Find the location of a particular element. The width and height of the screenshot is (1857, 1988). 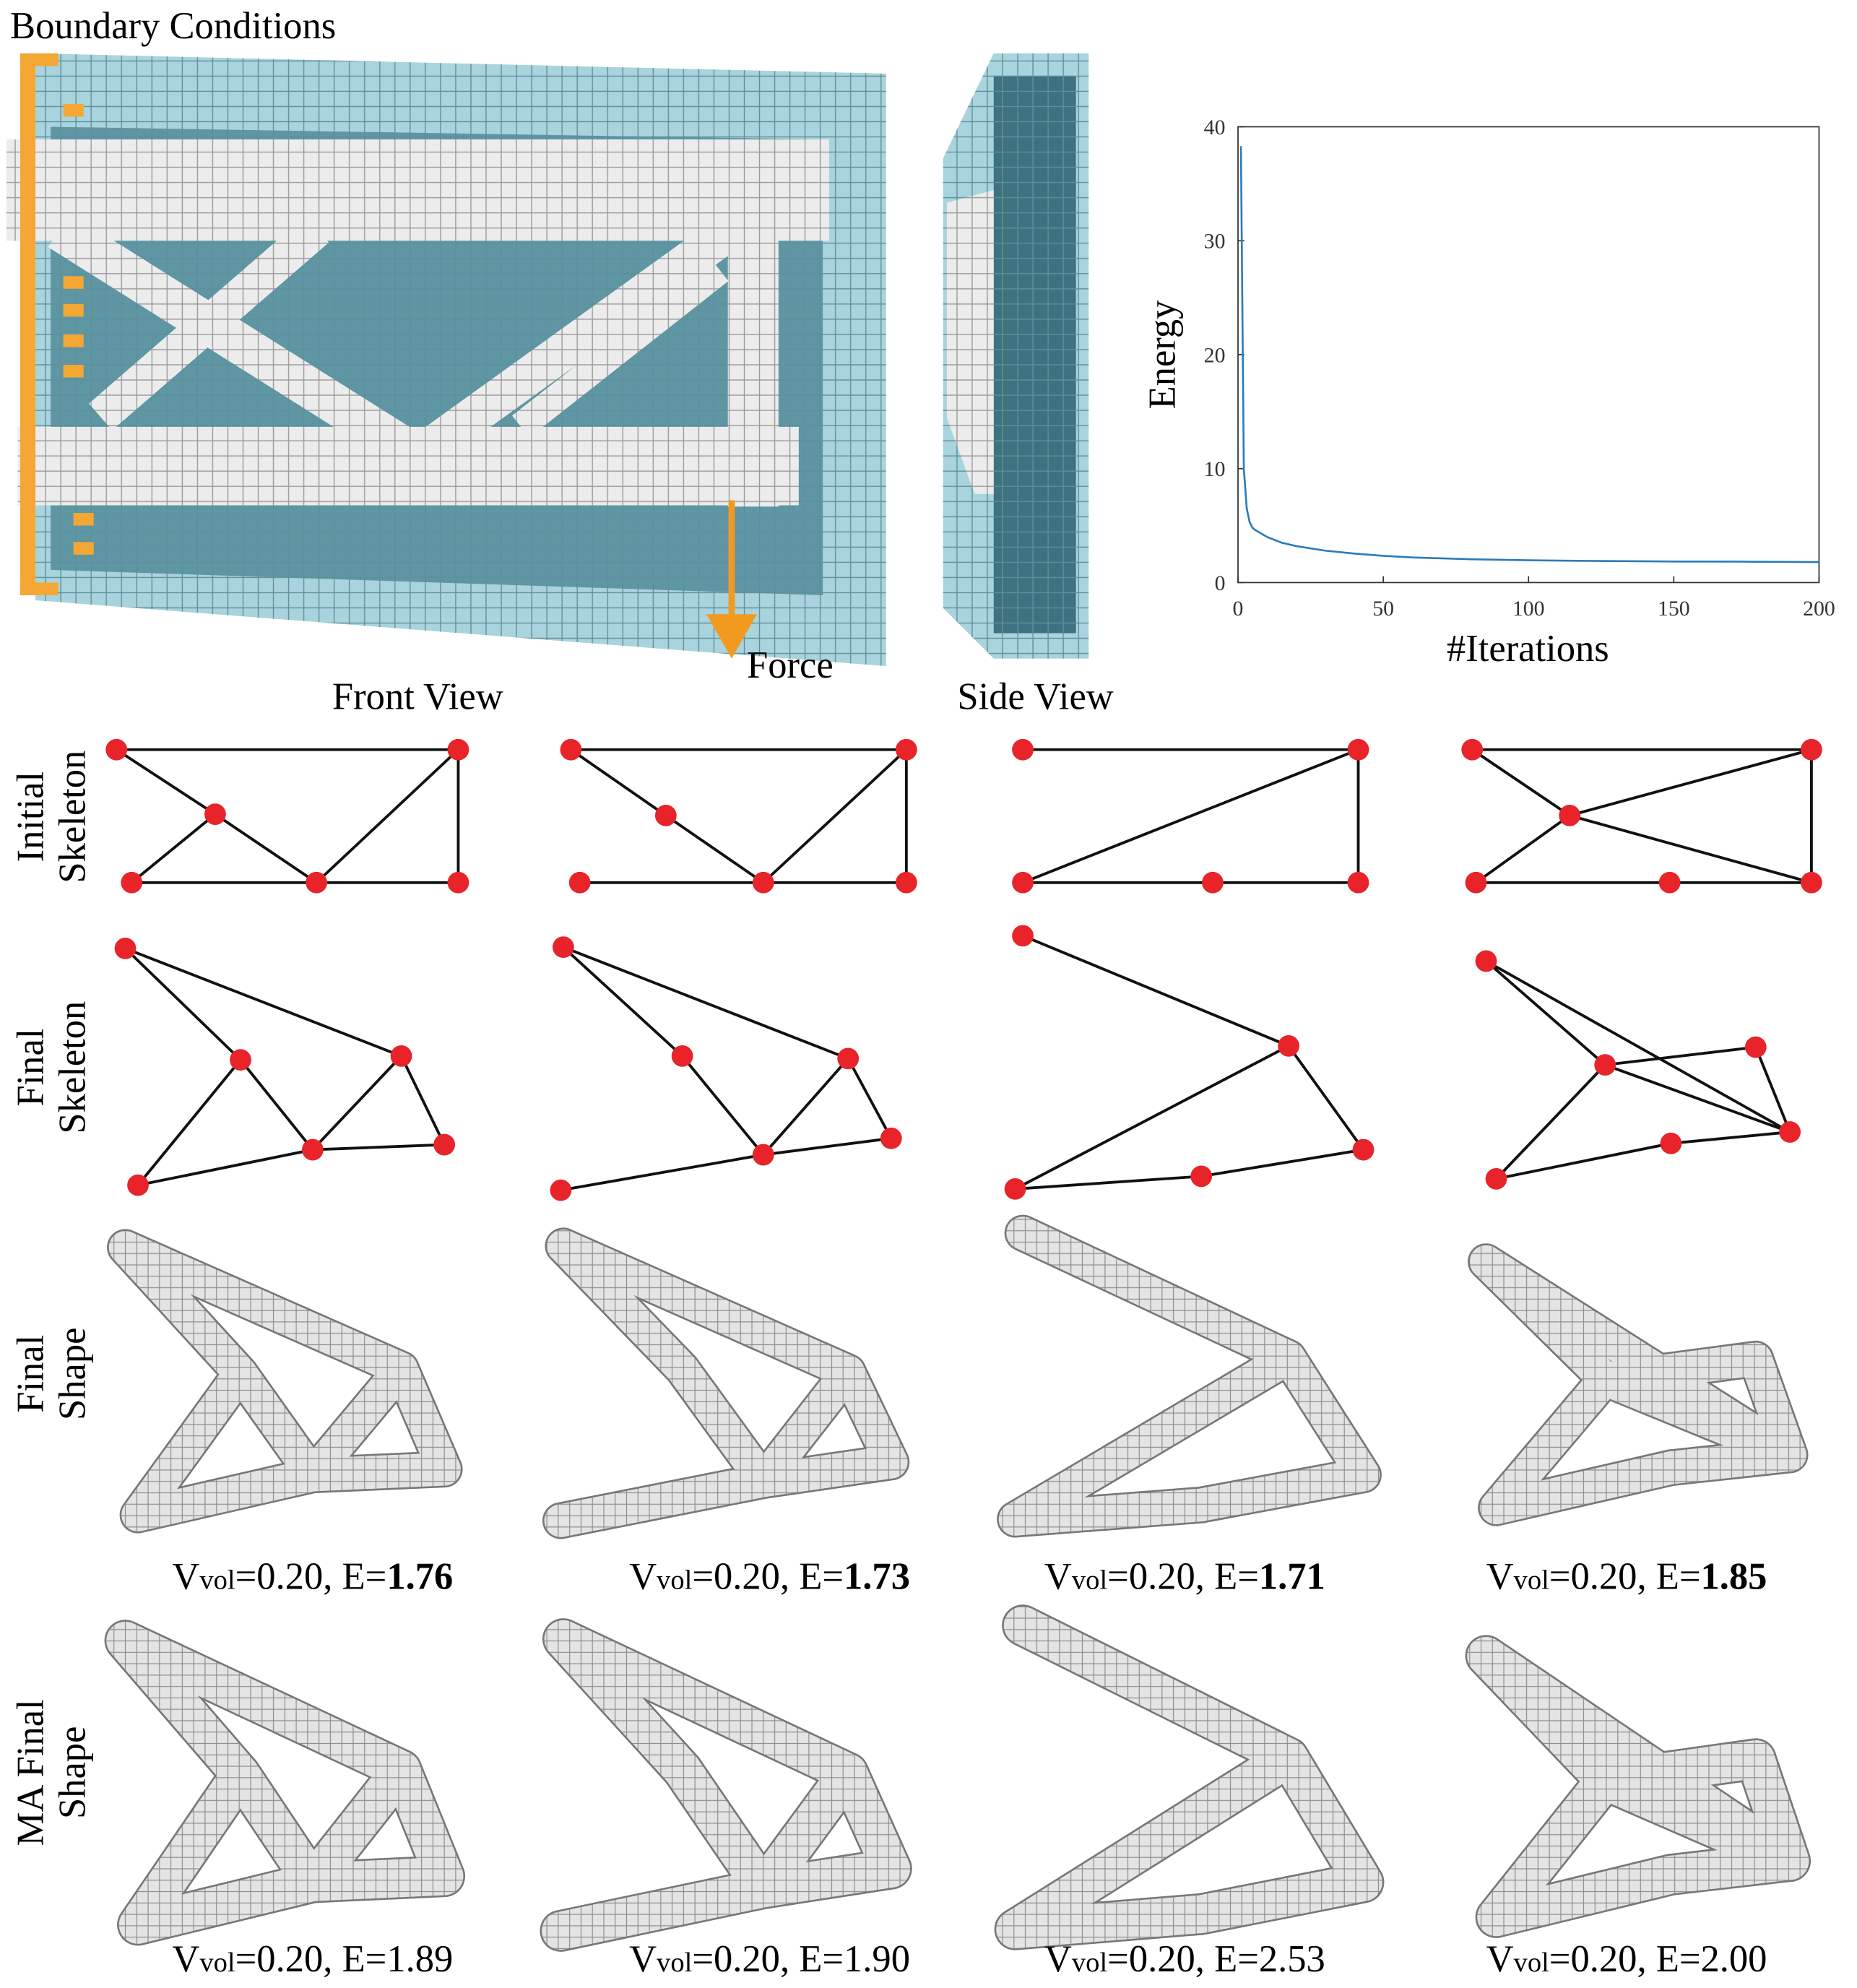

caption: Vvol=0.20, E=1.89 is located at coordinates (313, 1959).